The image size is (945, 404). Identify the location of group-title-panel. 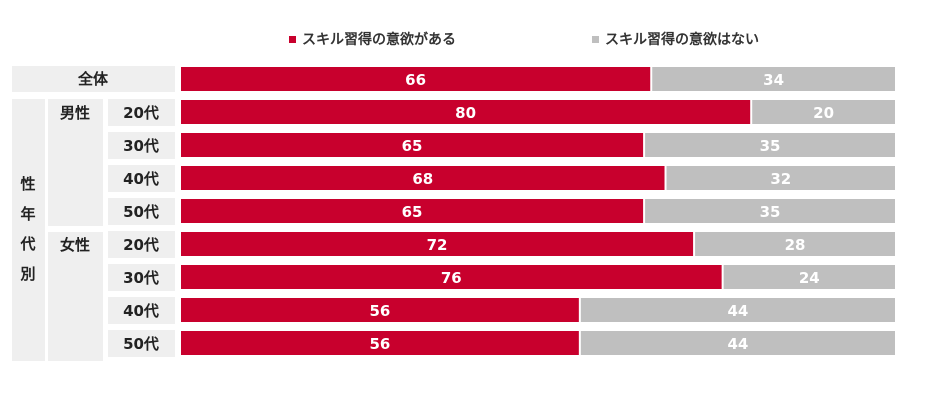
(28, 230).